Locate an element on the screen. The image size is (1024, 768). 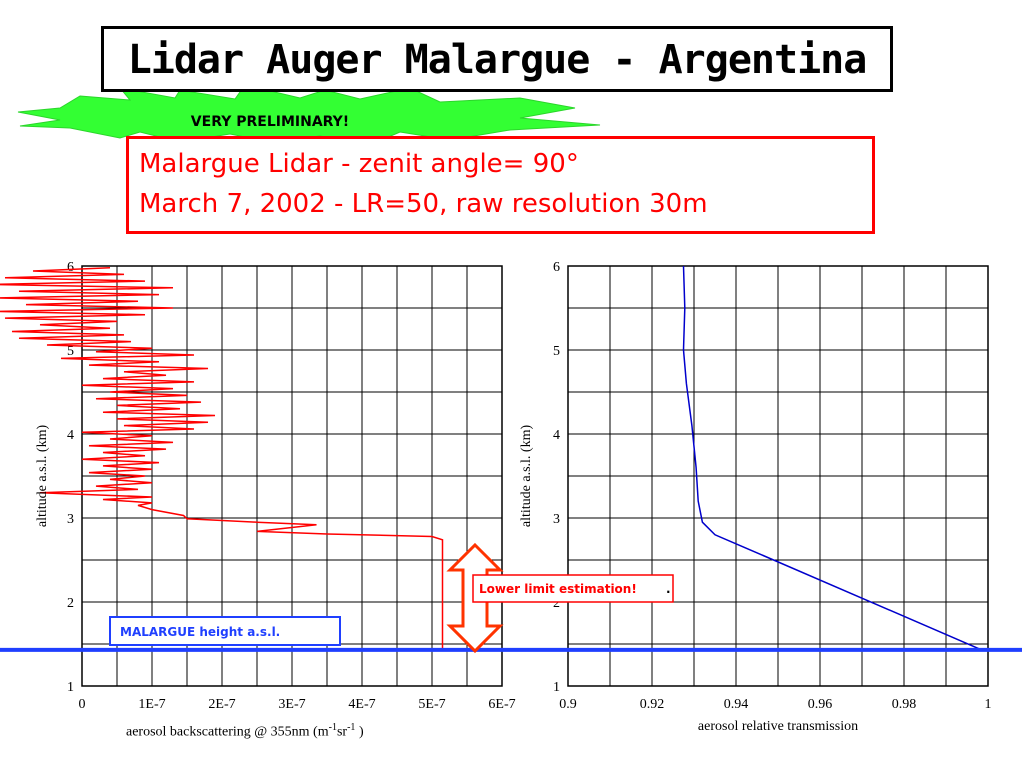
backscatter-x-tick-label: 6E-7 is located at coordinates (501, 704).